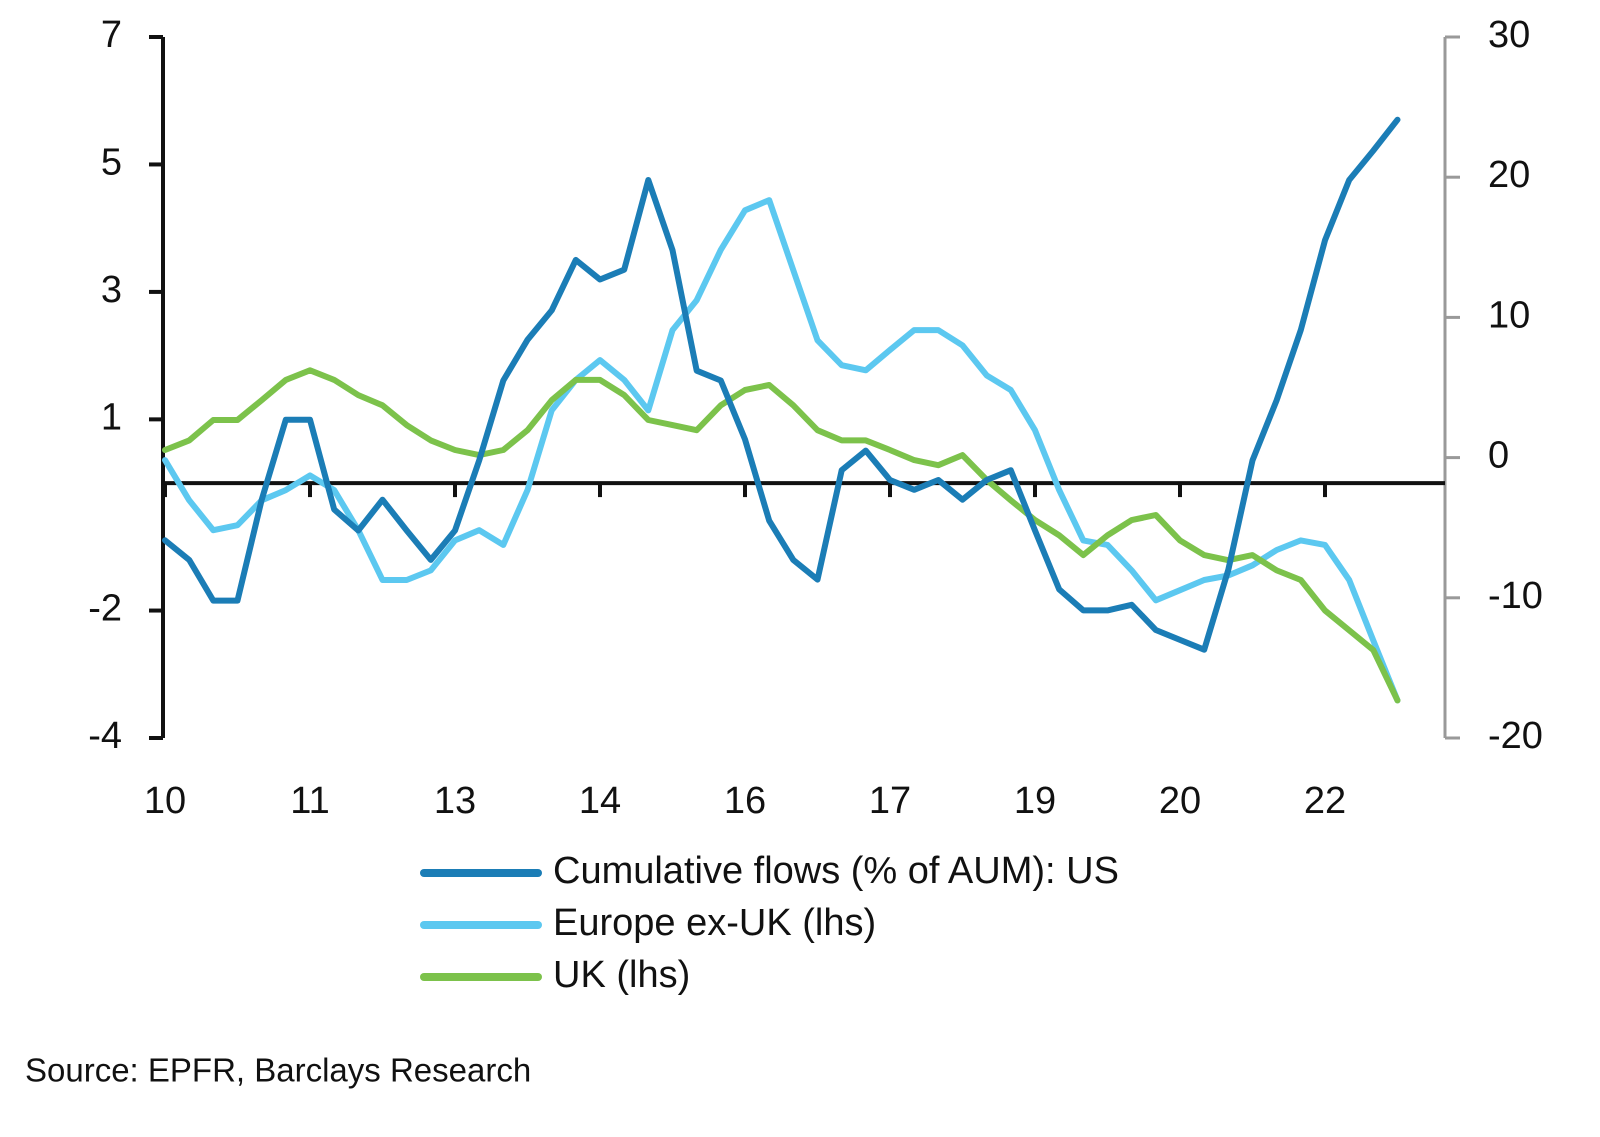  I want to click on y2-tick-label: -10, so click(1515, 596).